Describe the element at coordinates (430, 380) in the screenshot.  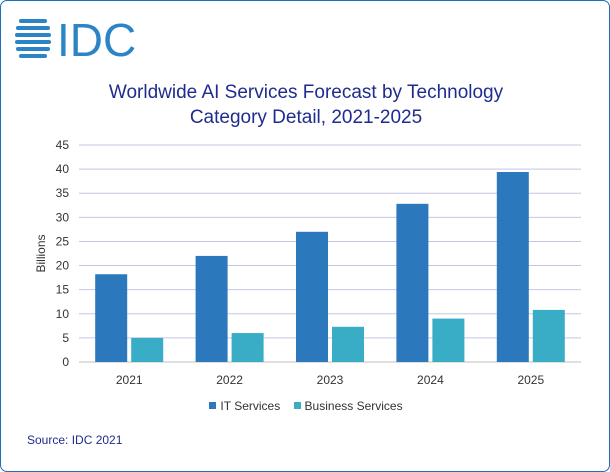
I see `x-tick-label: 2024` at that location.